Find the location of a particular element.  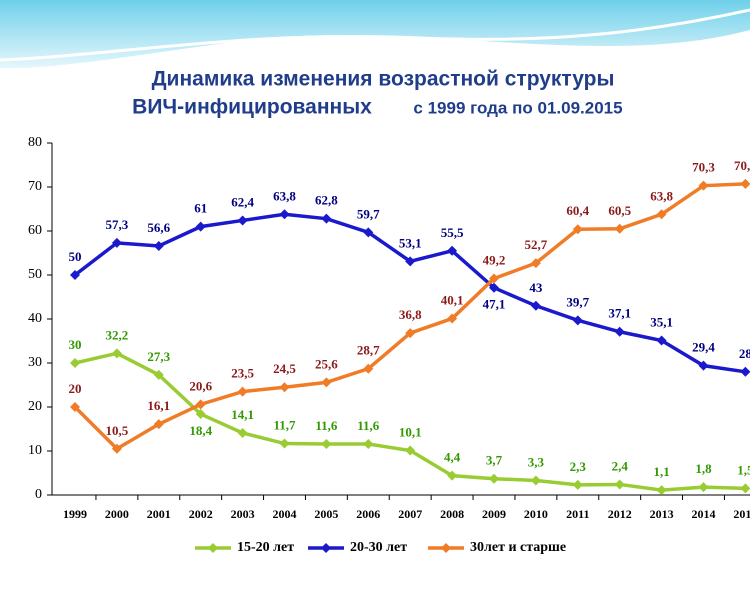

x-tick-label: 2013 is located at coordinates (662, 514).